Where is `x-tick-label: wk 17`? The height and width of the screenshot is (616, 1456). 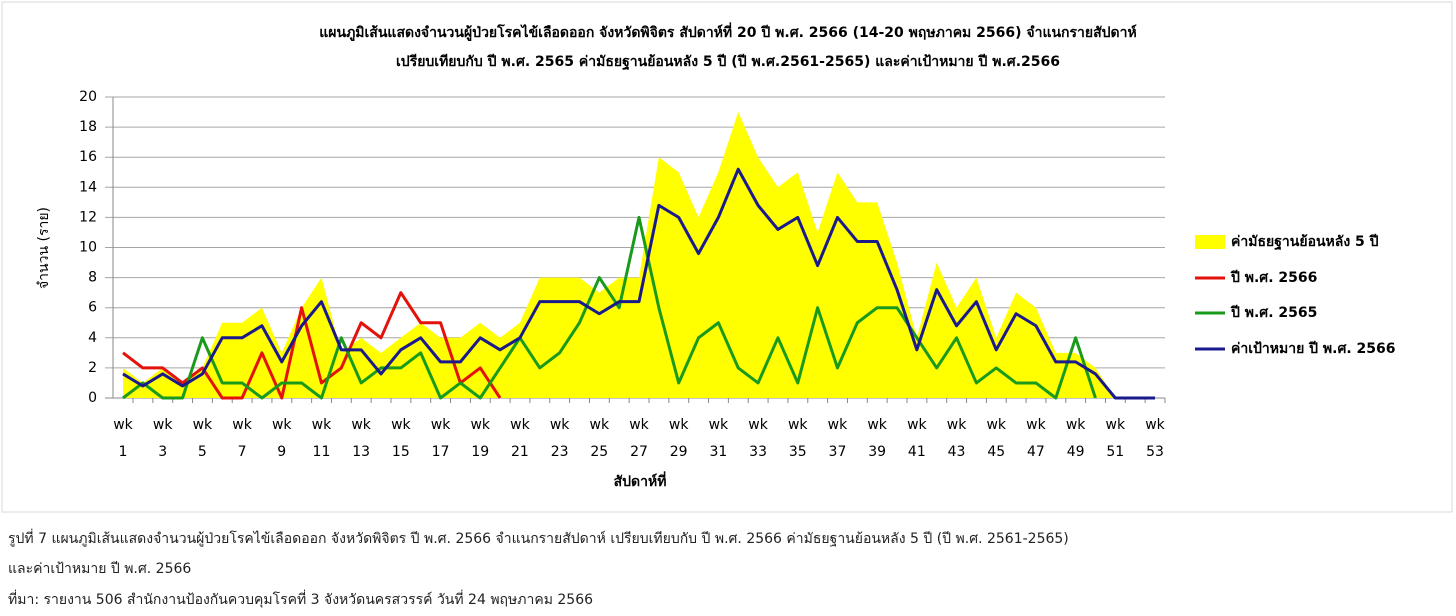 x-tick-label: wk 17 is located at coordinates (441, 438).